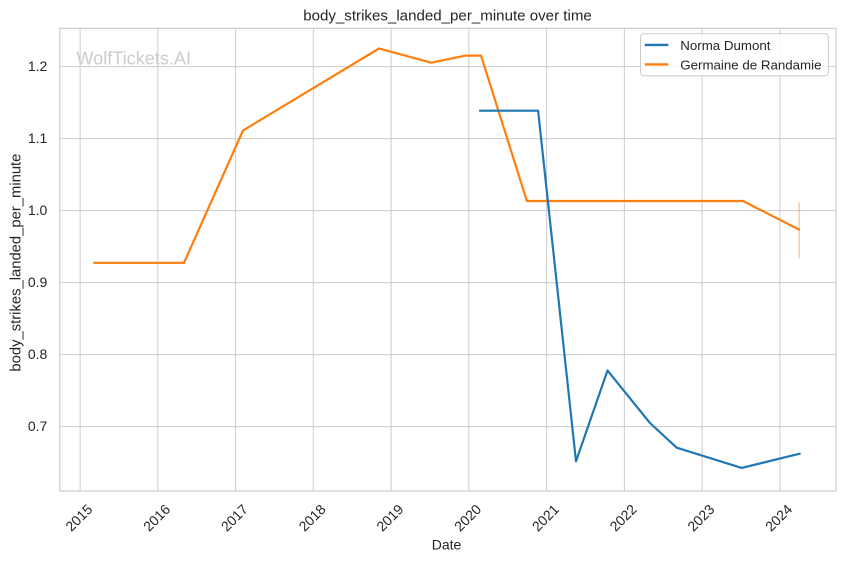  Describe the element at coordinates (38, 138) in the screenshot. I see `svg-text: 1.1` at that location.